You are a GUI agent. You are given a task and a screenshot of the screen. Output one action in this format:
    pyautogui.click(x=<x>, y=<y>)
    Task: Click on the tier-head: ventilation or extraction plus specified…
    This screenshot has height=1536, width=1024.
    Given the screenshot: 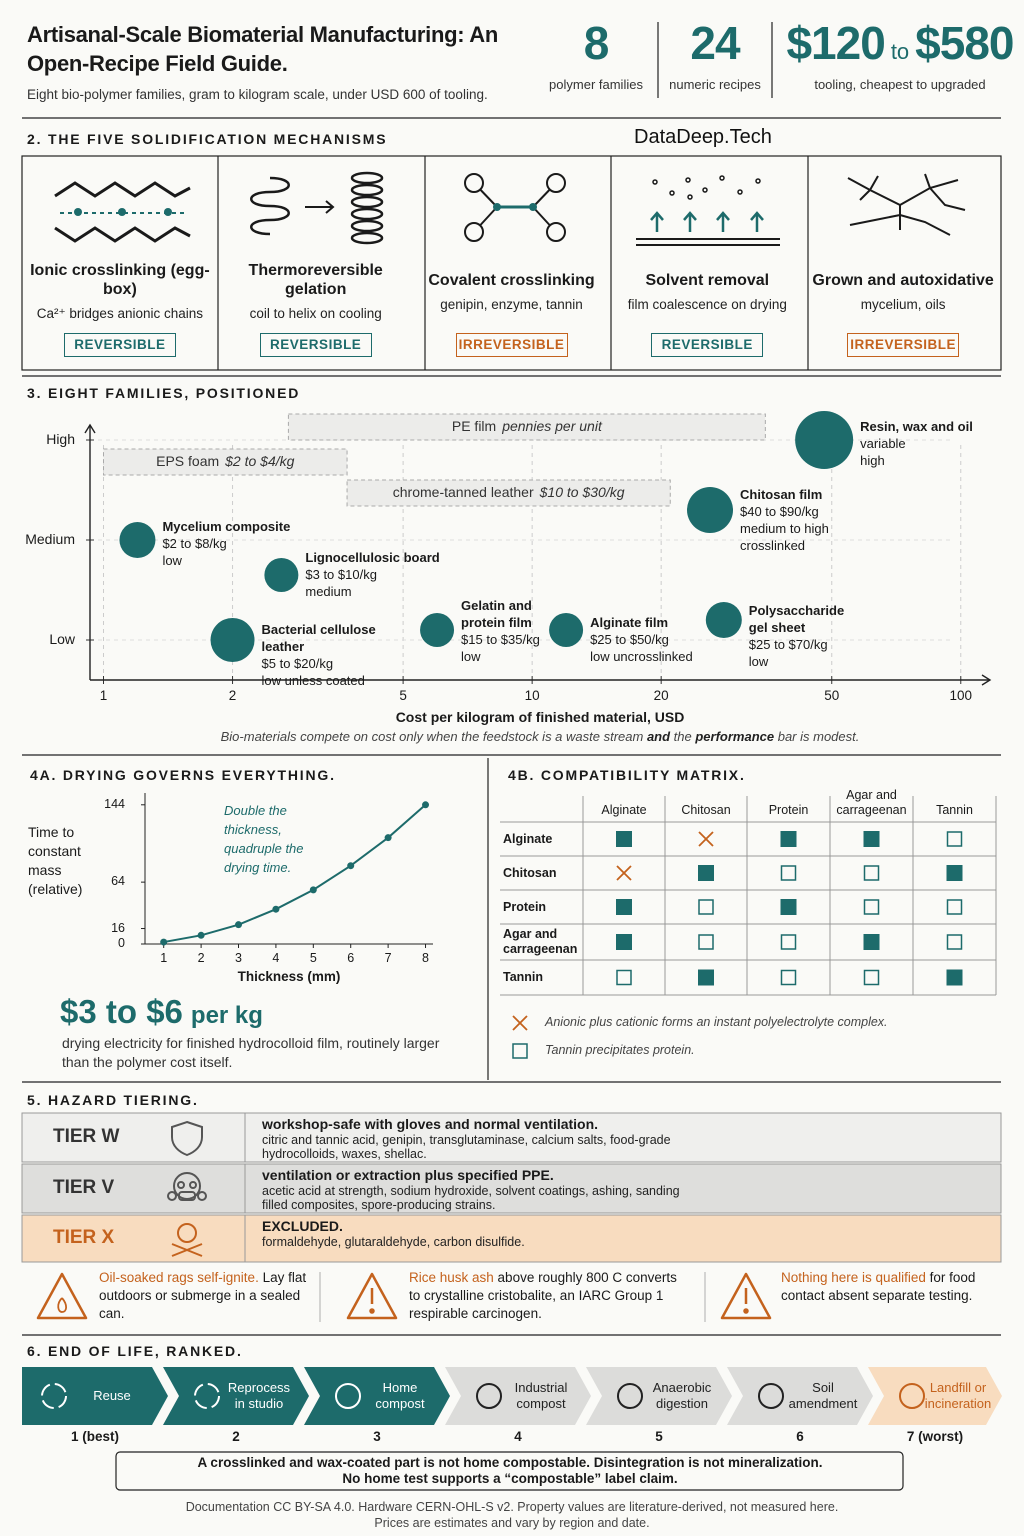 What is the action you would take?
    pyautogui.click(x=408, y=1175)
    